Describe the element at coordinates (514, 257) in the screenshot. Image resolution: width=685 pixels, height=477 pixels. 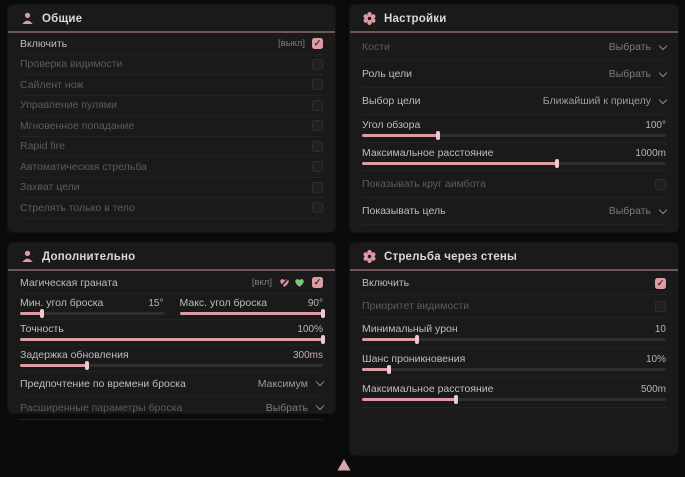
I see `panel-wallbang-header: Стрельба через стены` at that location.